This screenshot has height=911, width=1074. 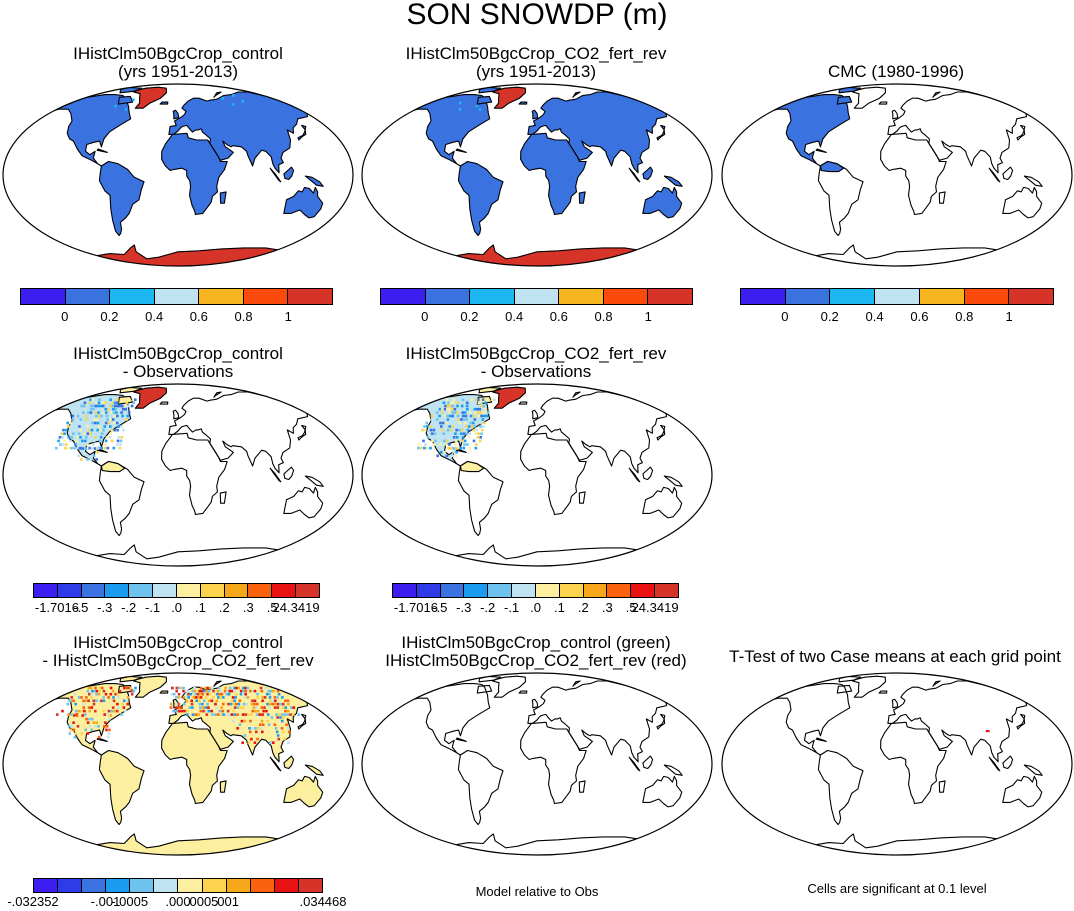 I want to click on landmass-japan, so click(x=661, y=132).